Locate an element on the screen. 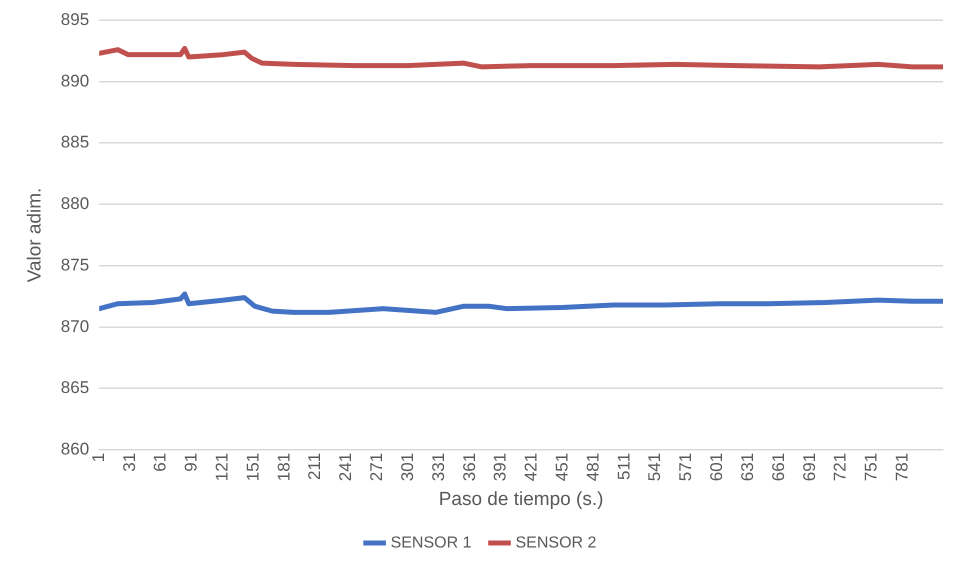  x-tick-label: 481 is located at coordinates (592, 467).